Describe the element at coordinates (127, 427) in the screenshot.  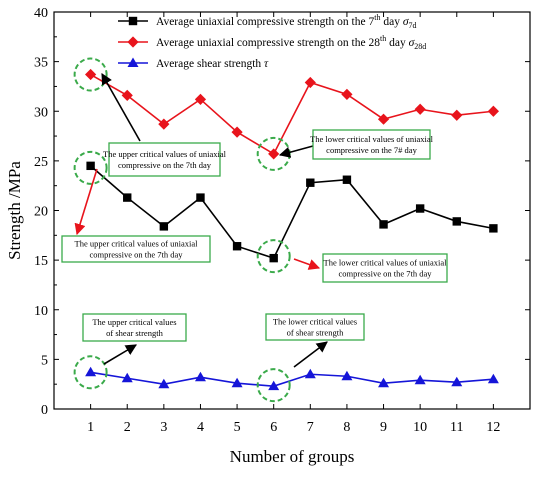
I see `x-tick-label: 2` at that location.